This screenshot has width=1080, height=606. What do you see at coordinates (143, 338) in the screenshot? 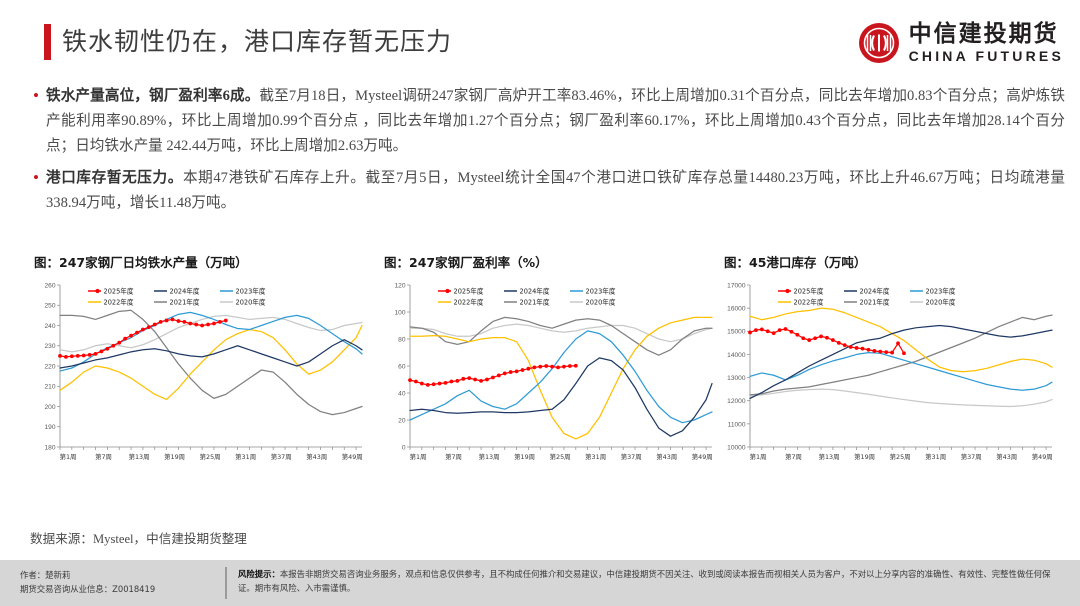
I see `series-2025年度` at bounding box center [143, 338].